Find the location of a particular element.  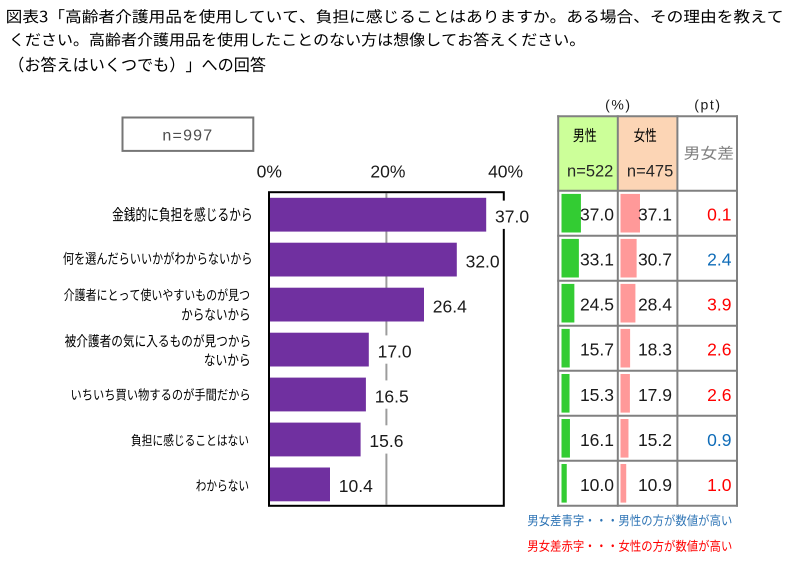

svg-text: 3.9 is located at coordinates (719, 305).